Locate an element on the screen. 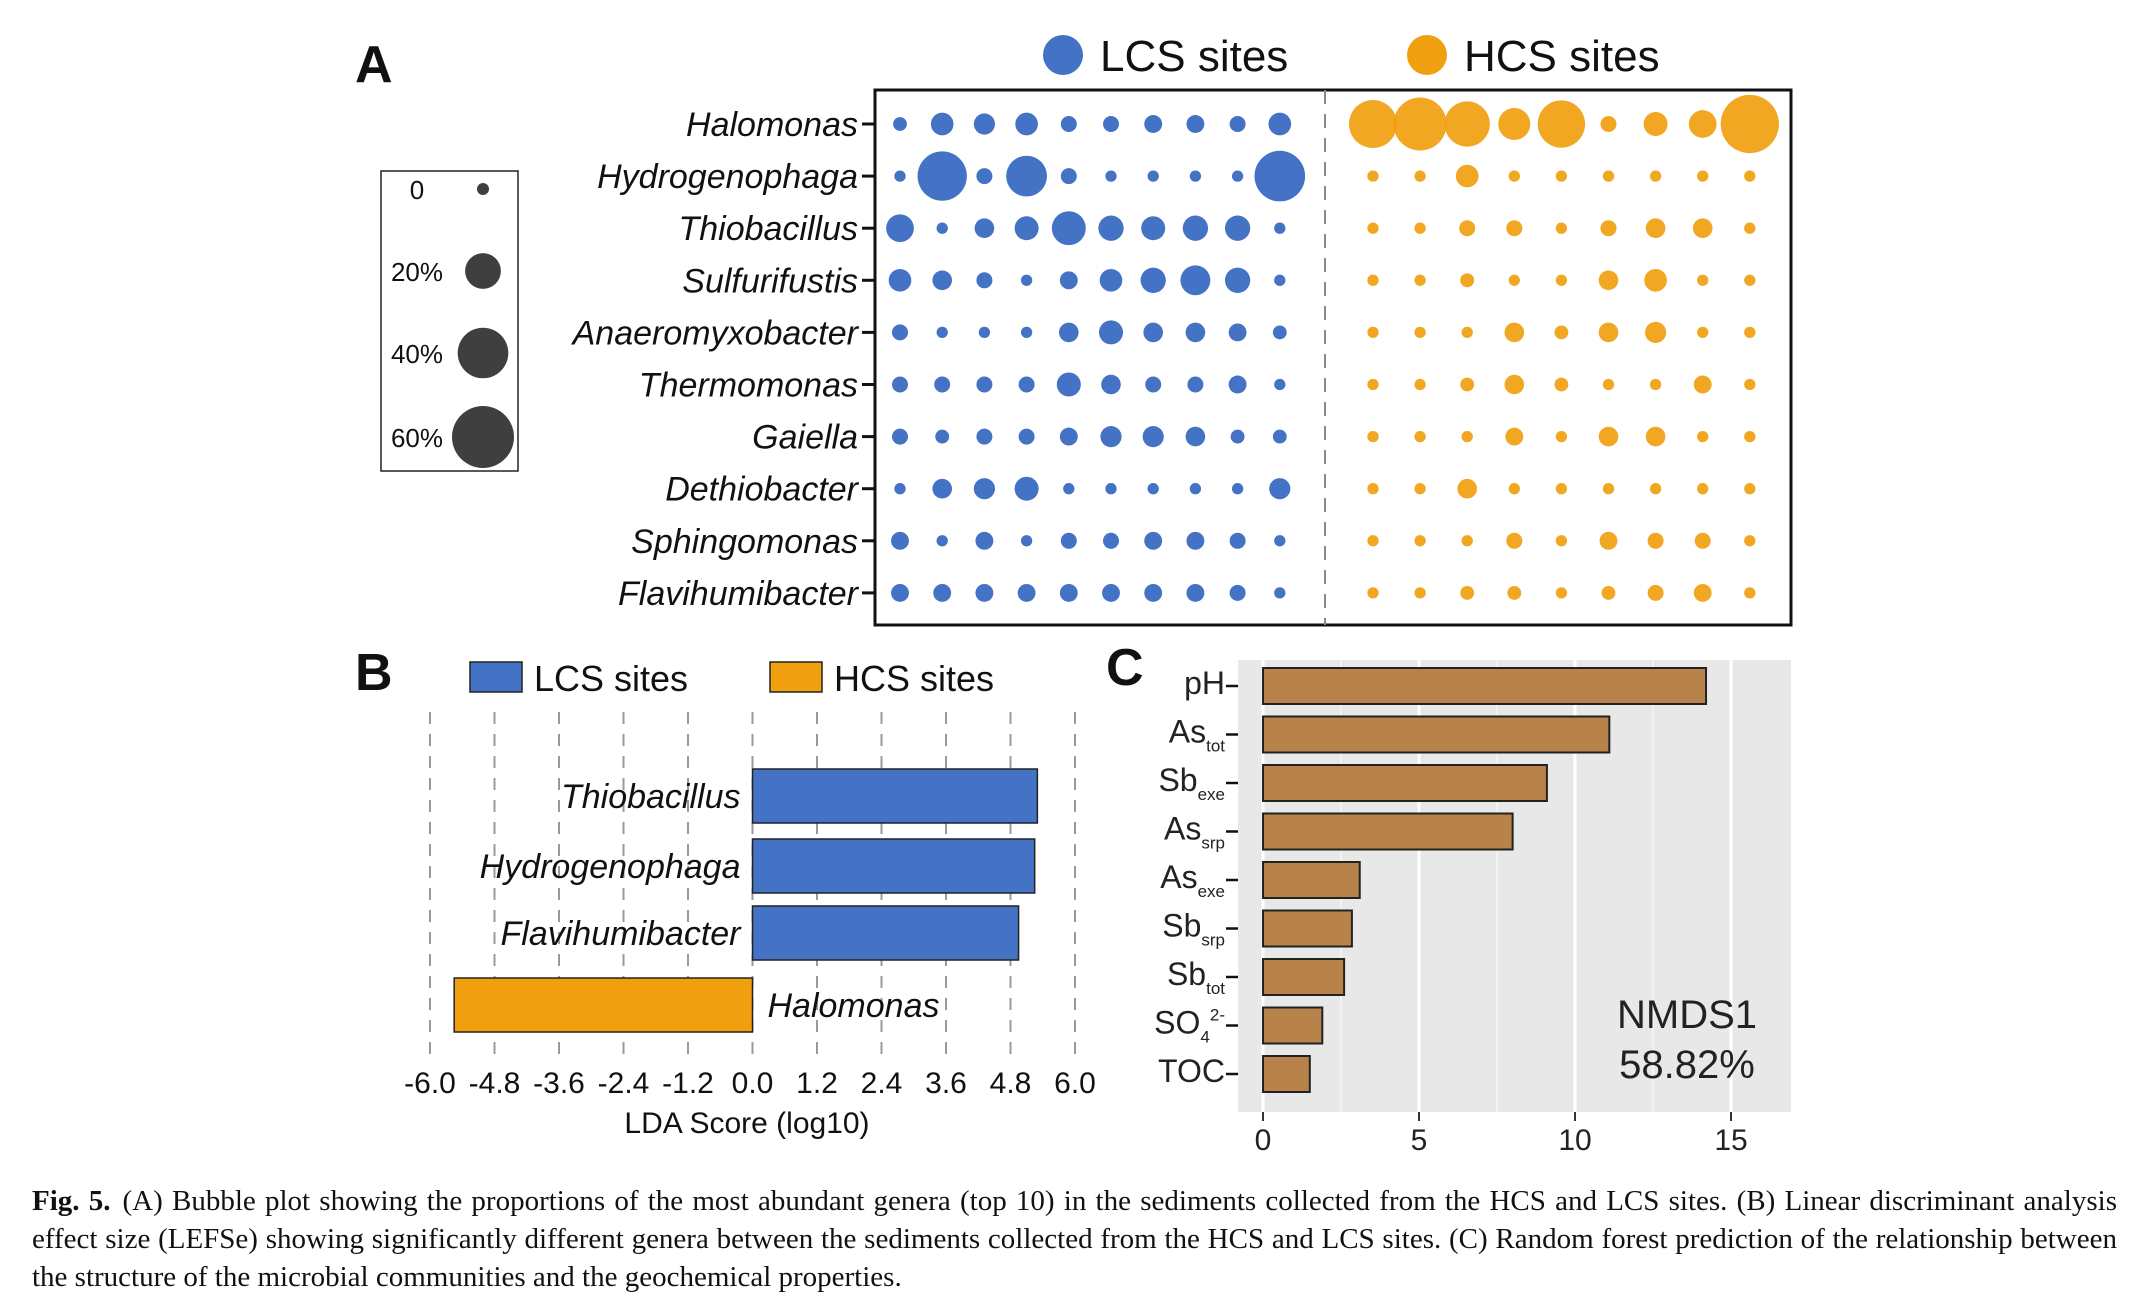 Image resolution: width=2130 pixels, height=1298 pixels. legend-hcs-label: HCS sites is located at coordinates (1562, 56).